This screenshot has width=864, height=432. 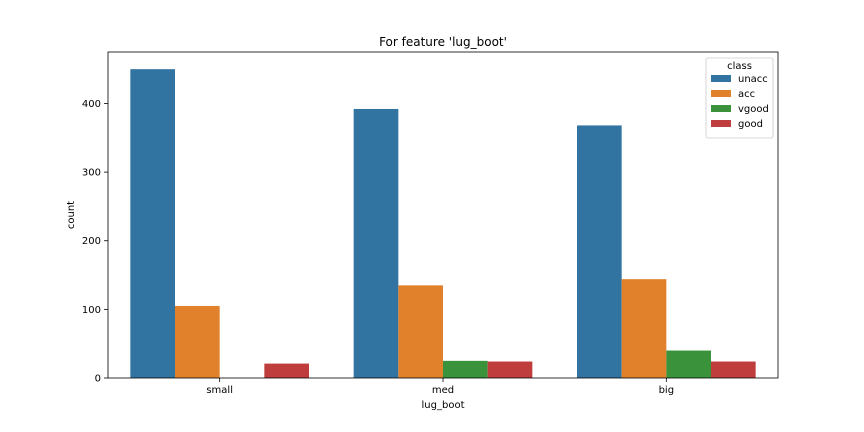 I want to click on x-axis-label: lug_boot, so click(x=443, y=405).